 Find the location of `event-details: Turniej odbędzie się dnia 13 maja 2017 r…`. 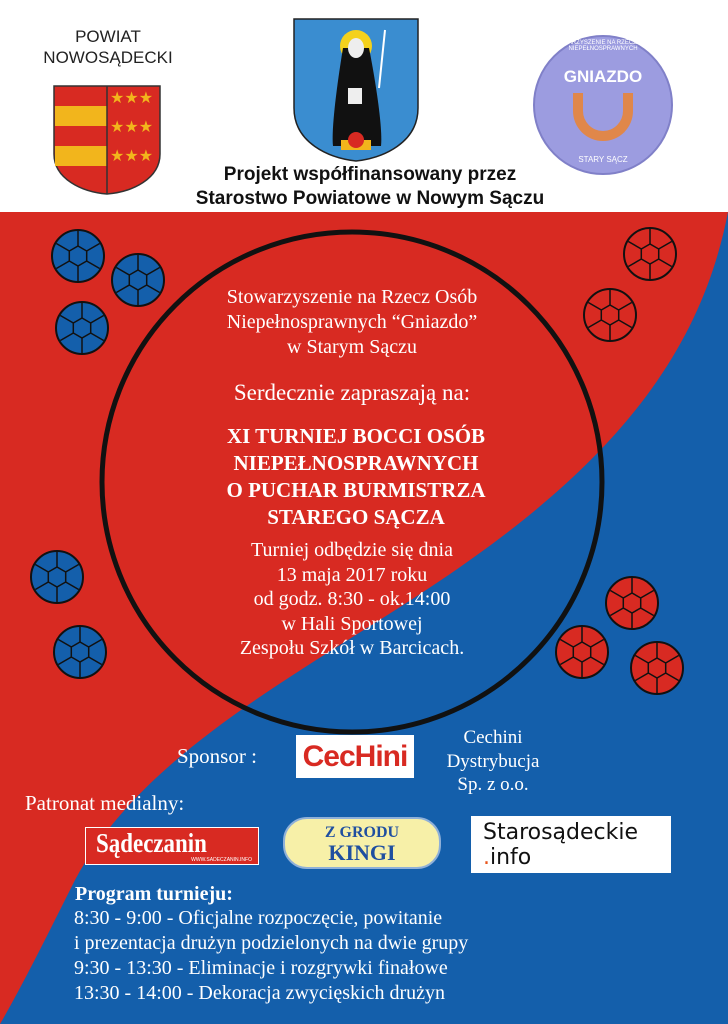

event-details: Turniej odbędzie się dnia 13 maja 2017 r… is located at coordinates (352, 599).